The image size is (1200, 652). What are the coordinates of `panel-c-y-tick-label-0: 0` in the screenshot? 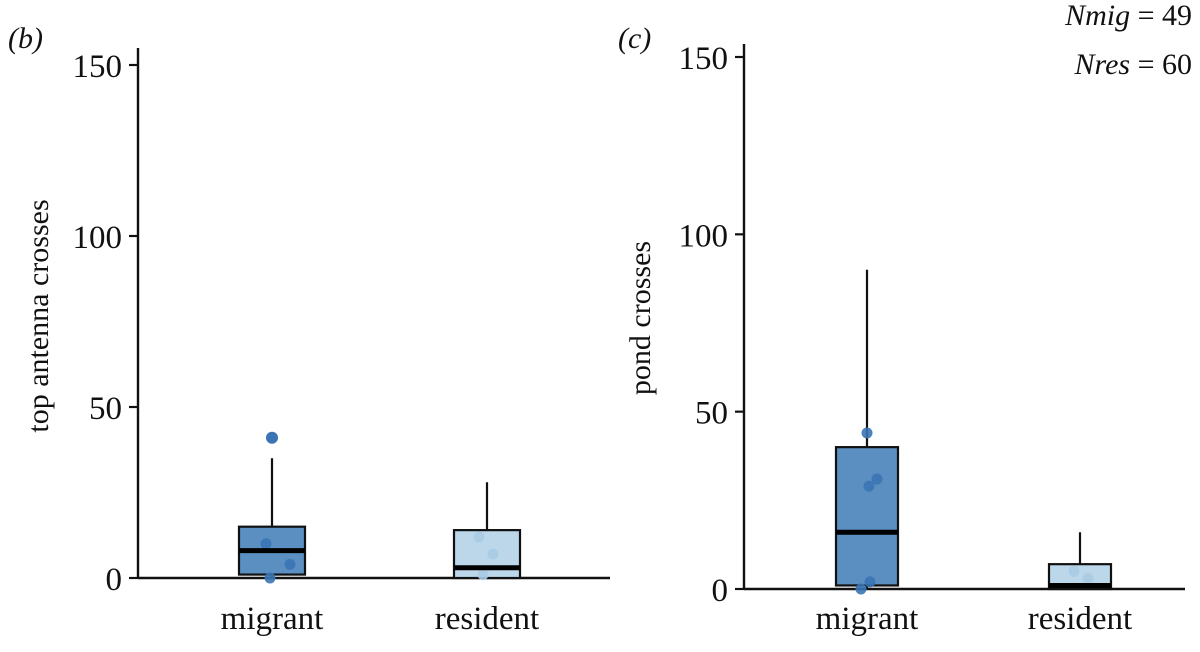 It's located at (720, 591).